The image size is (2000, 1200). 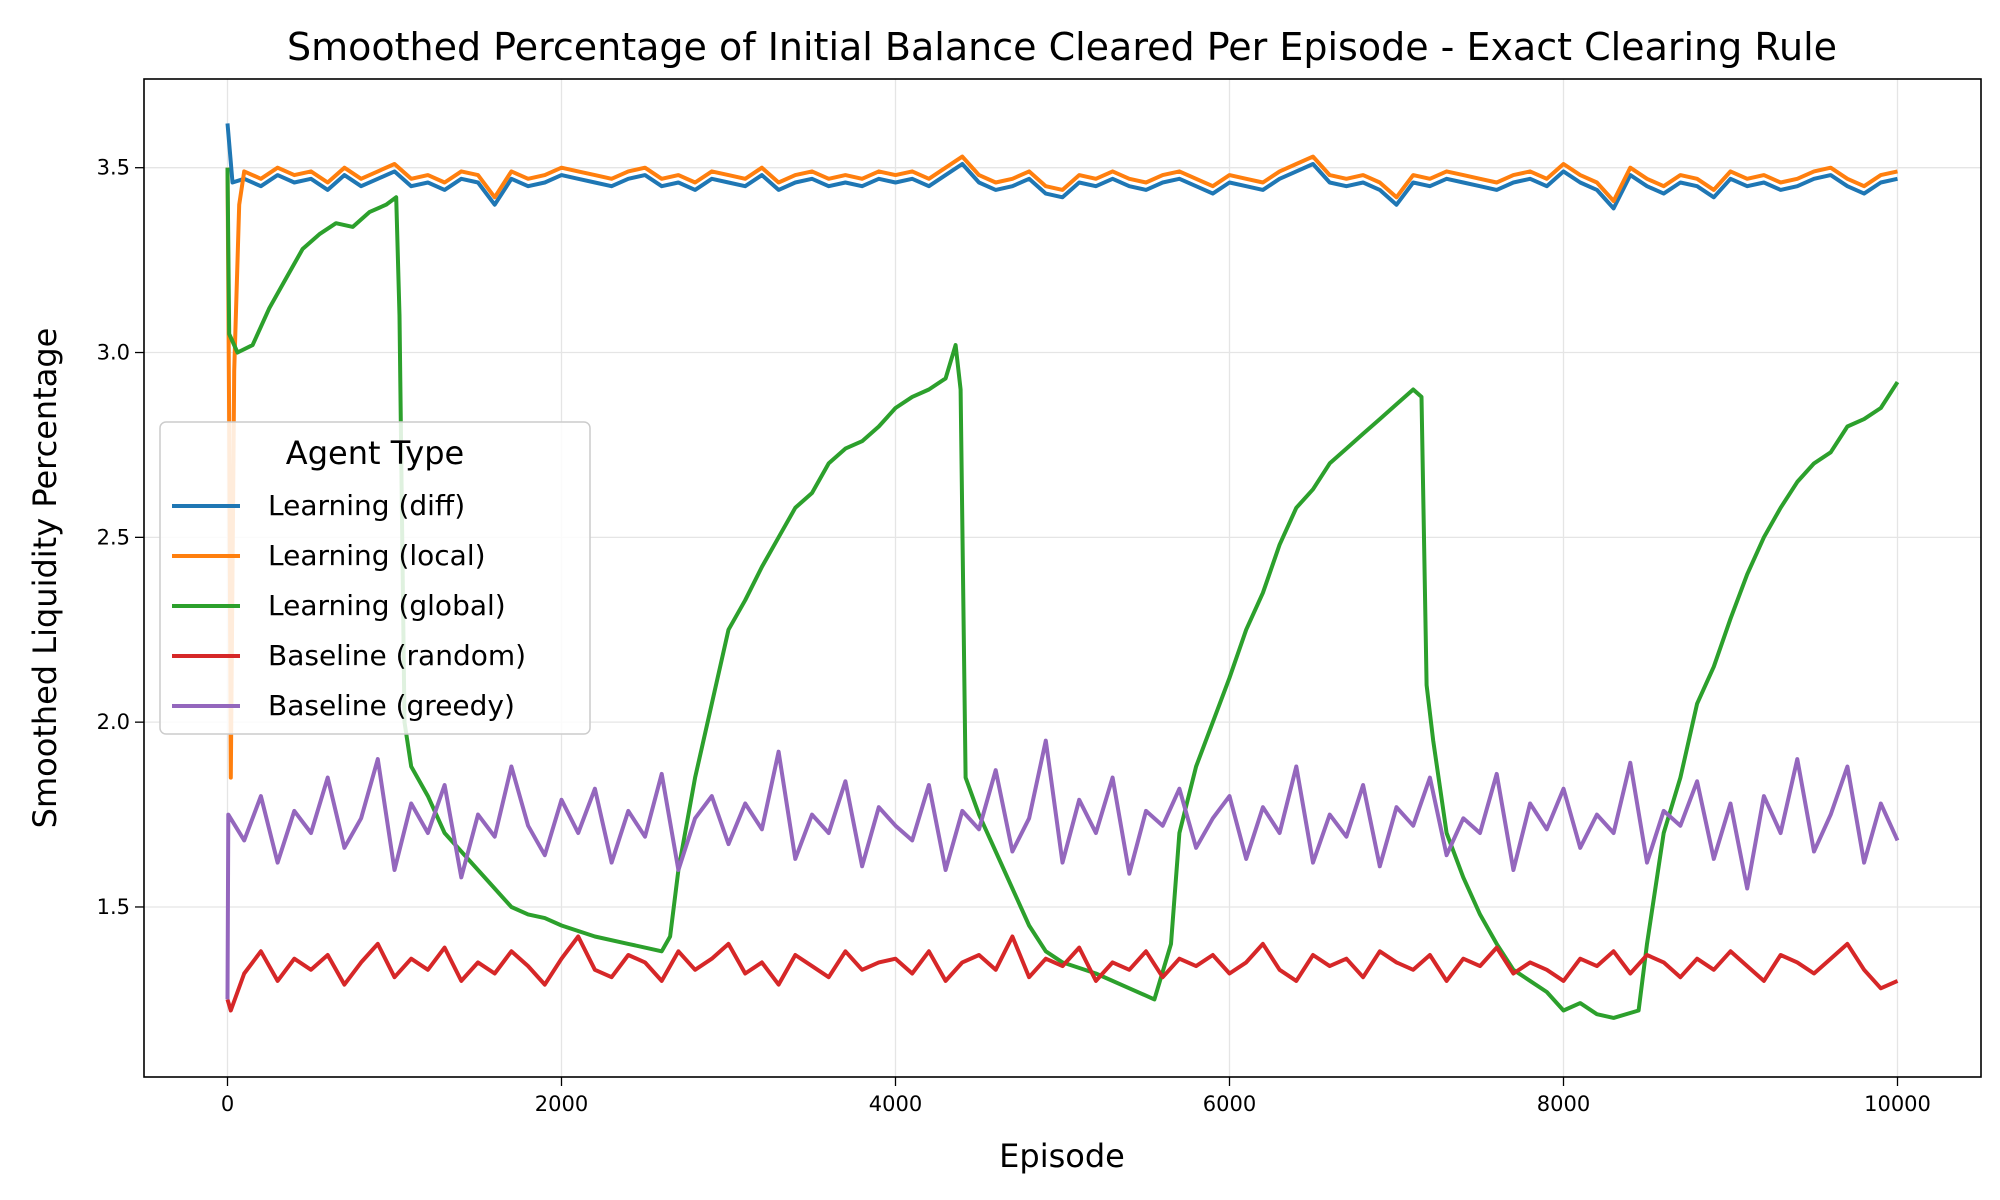 I want to click on legend-label-learning-local: Learning (local), so click(x=377, y=555).